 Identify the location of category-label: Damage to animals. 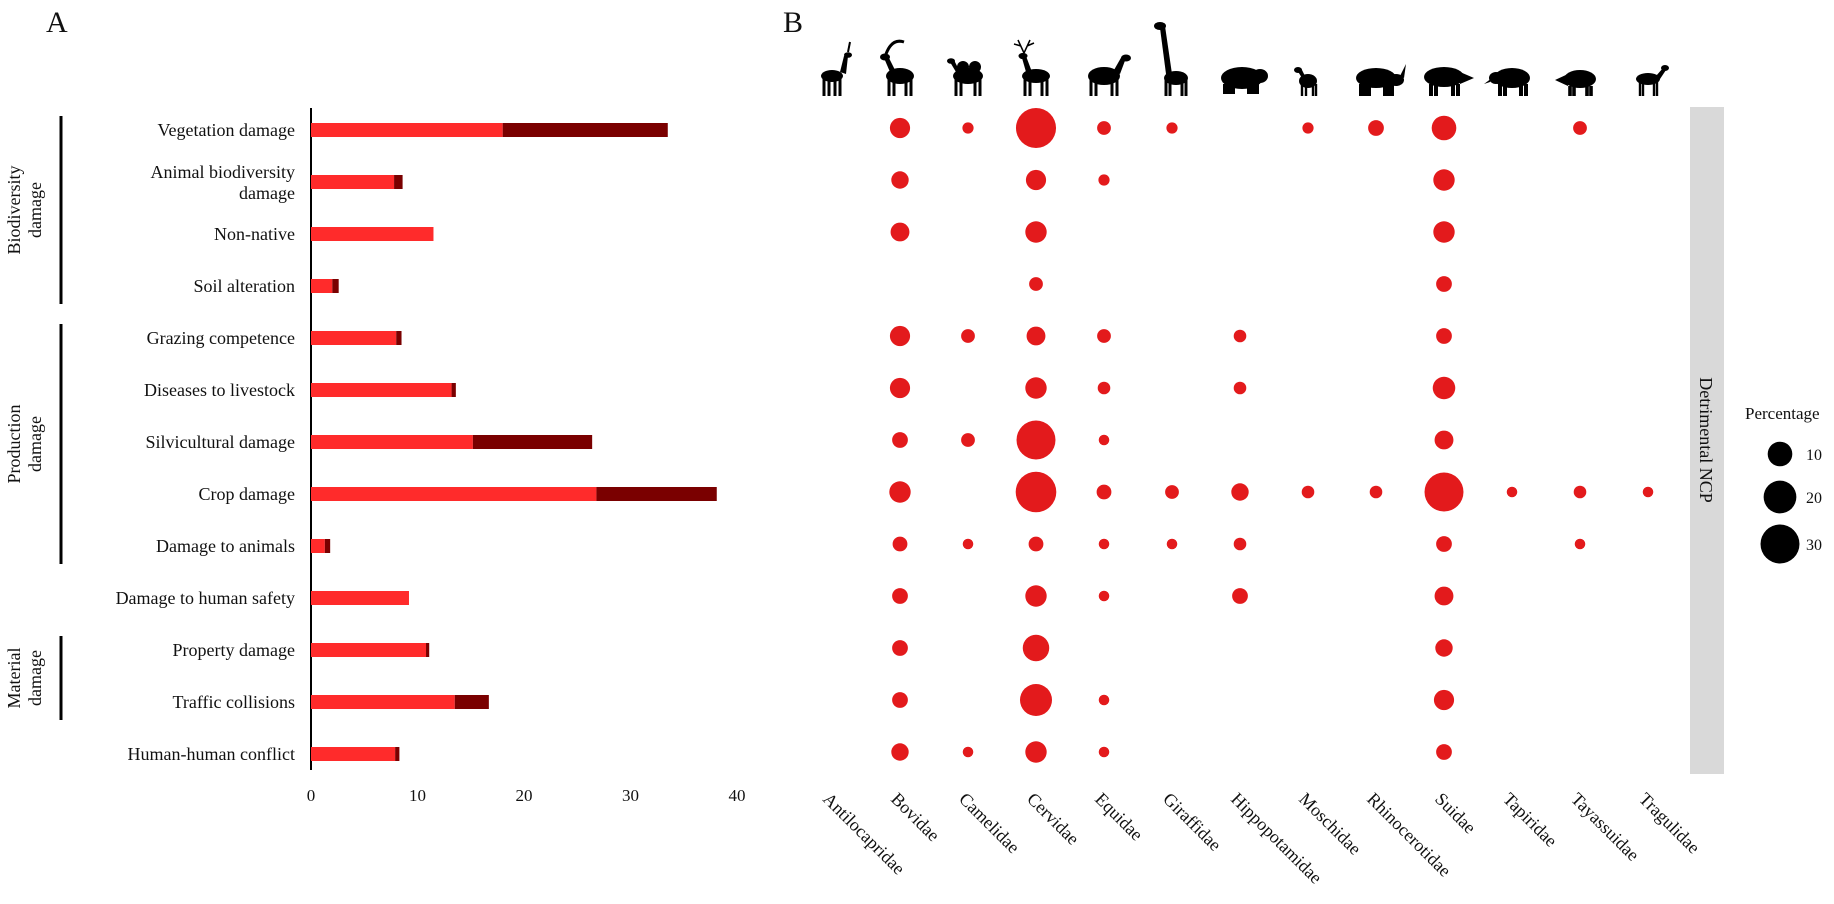
(225, 546).